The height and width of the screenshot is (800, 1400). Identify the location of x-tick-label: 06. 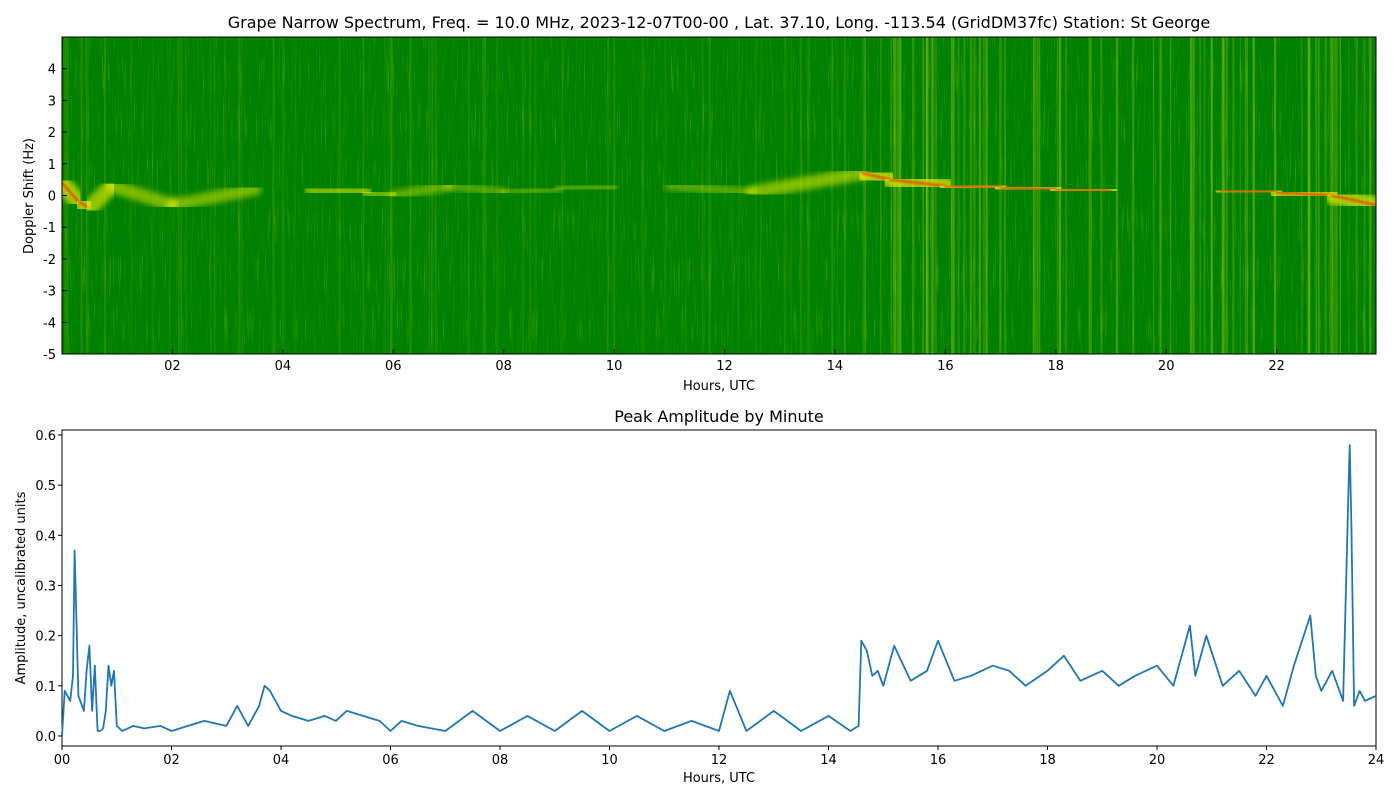
(393, 366).